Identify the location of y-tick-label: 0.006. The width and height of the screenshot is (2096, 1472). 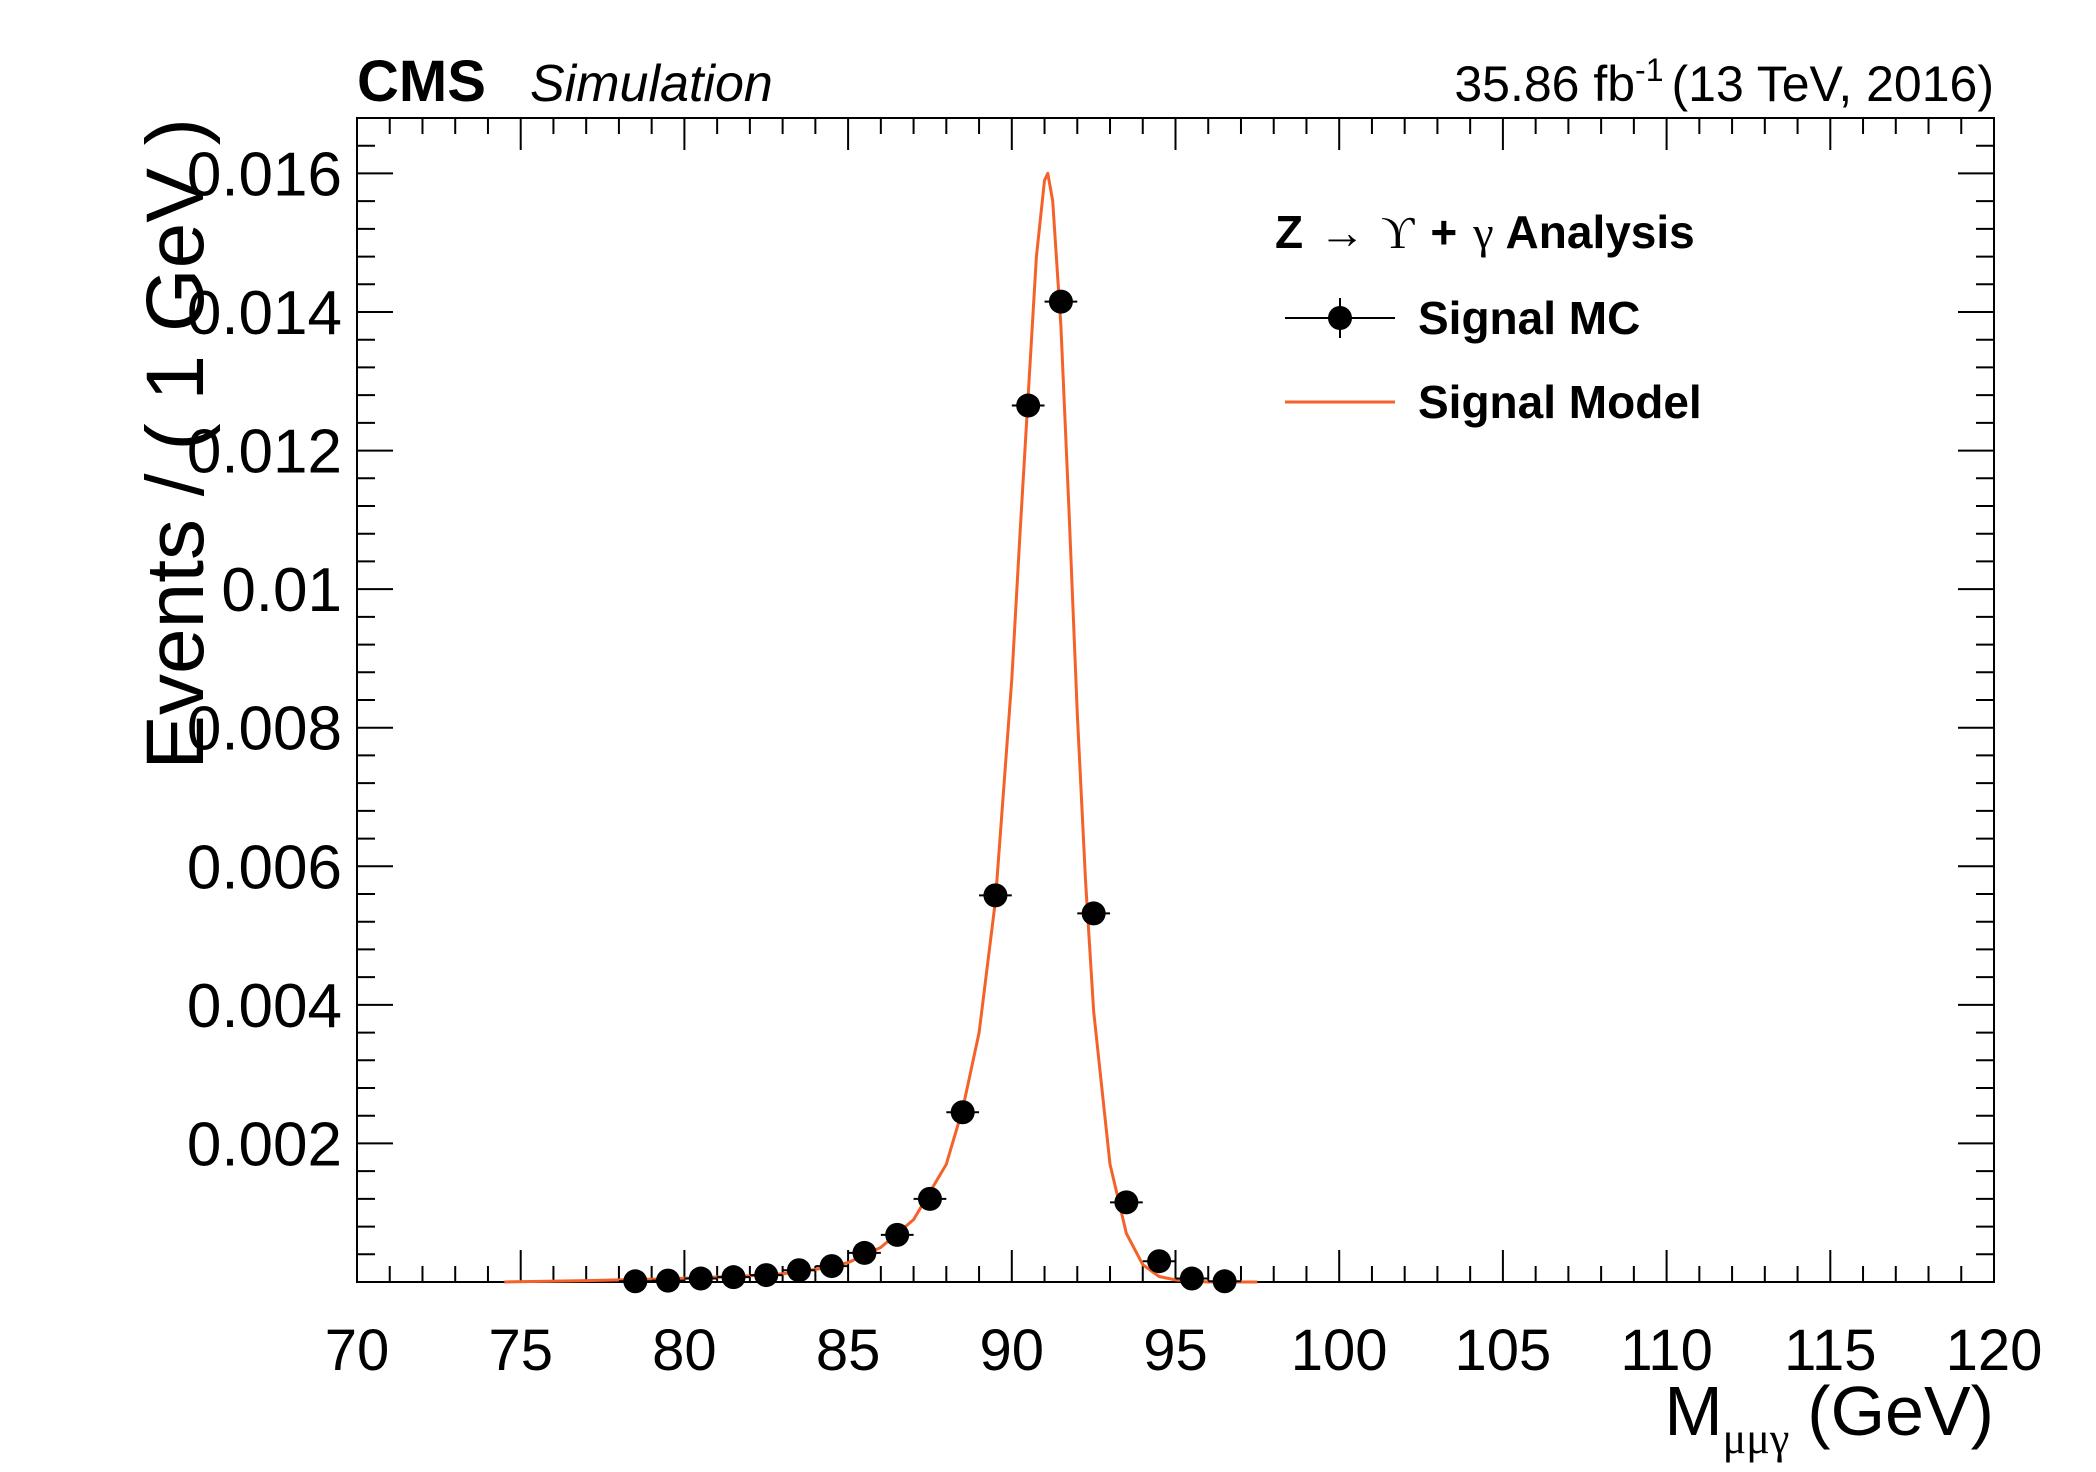
(264, 867).